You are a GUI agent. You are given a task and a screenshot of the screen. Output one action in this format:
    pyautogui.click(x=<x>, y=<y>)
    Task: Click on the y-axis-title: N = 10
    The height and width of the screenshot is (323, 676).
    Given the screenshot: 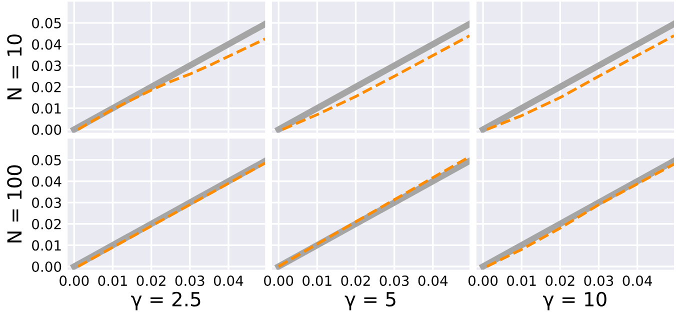 What is the action you would take?
    pyautogui.click(x=14, y=67)
    